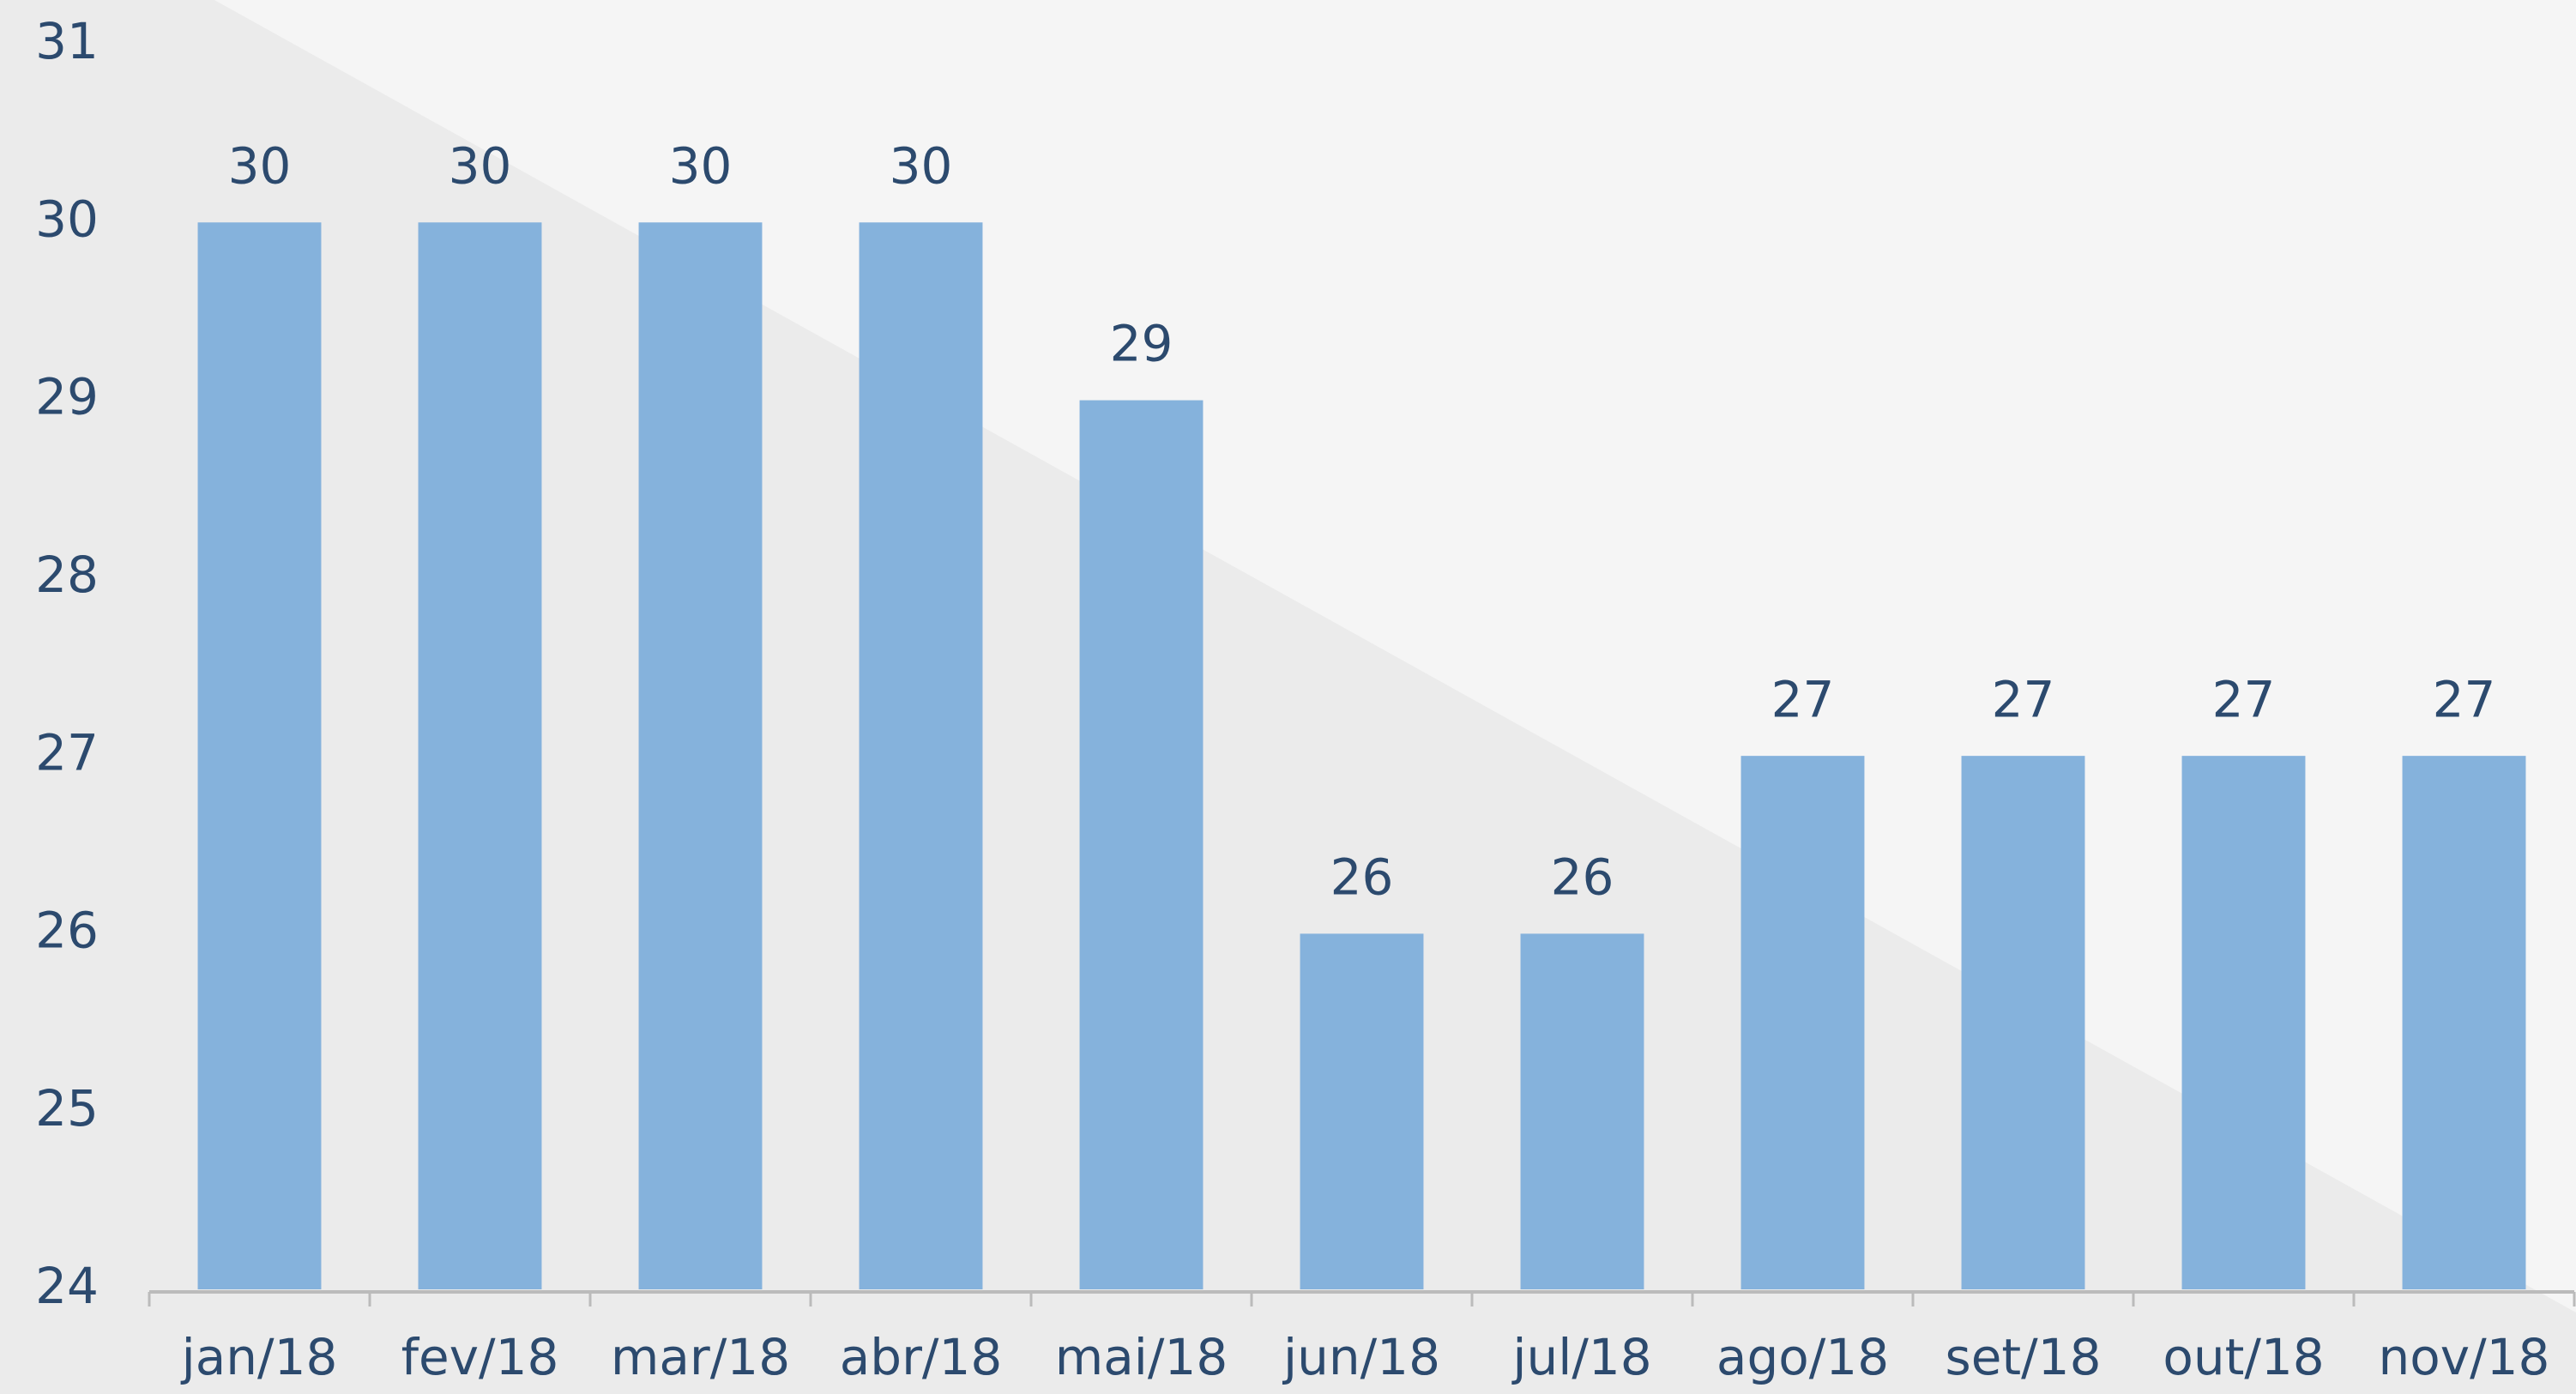 This screenshot has width=2576, height=1394. What do you see at coordinates (921, 1357) in the screenshot?
I see `x-tick-label: abr/18` at bounding box center [921, 1357].